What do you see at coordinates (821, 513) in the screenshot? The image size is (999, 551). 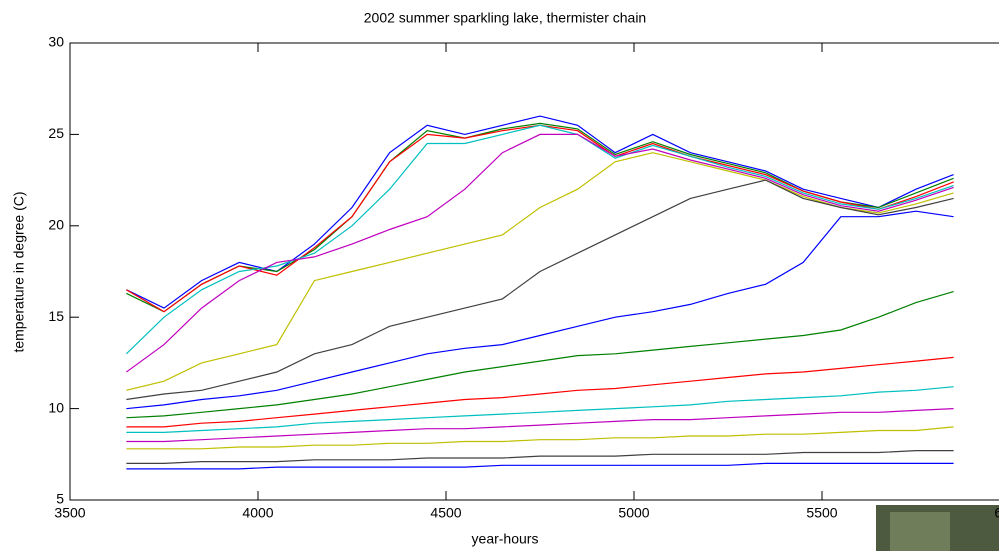 I see `x-tick-label: 5500` at bounding box center [821, 513].